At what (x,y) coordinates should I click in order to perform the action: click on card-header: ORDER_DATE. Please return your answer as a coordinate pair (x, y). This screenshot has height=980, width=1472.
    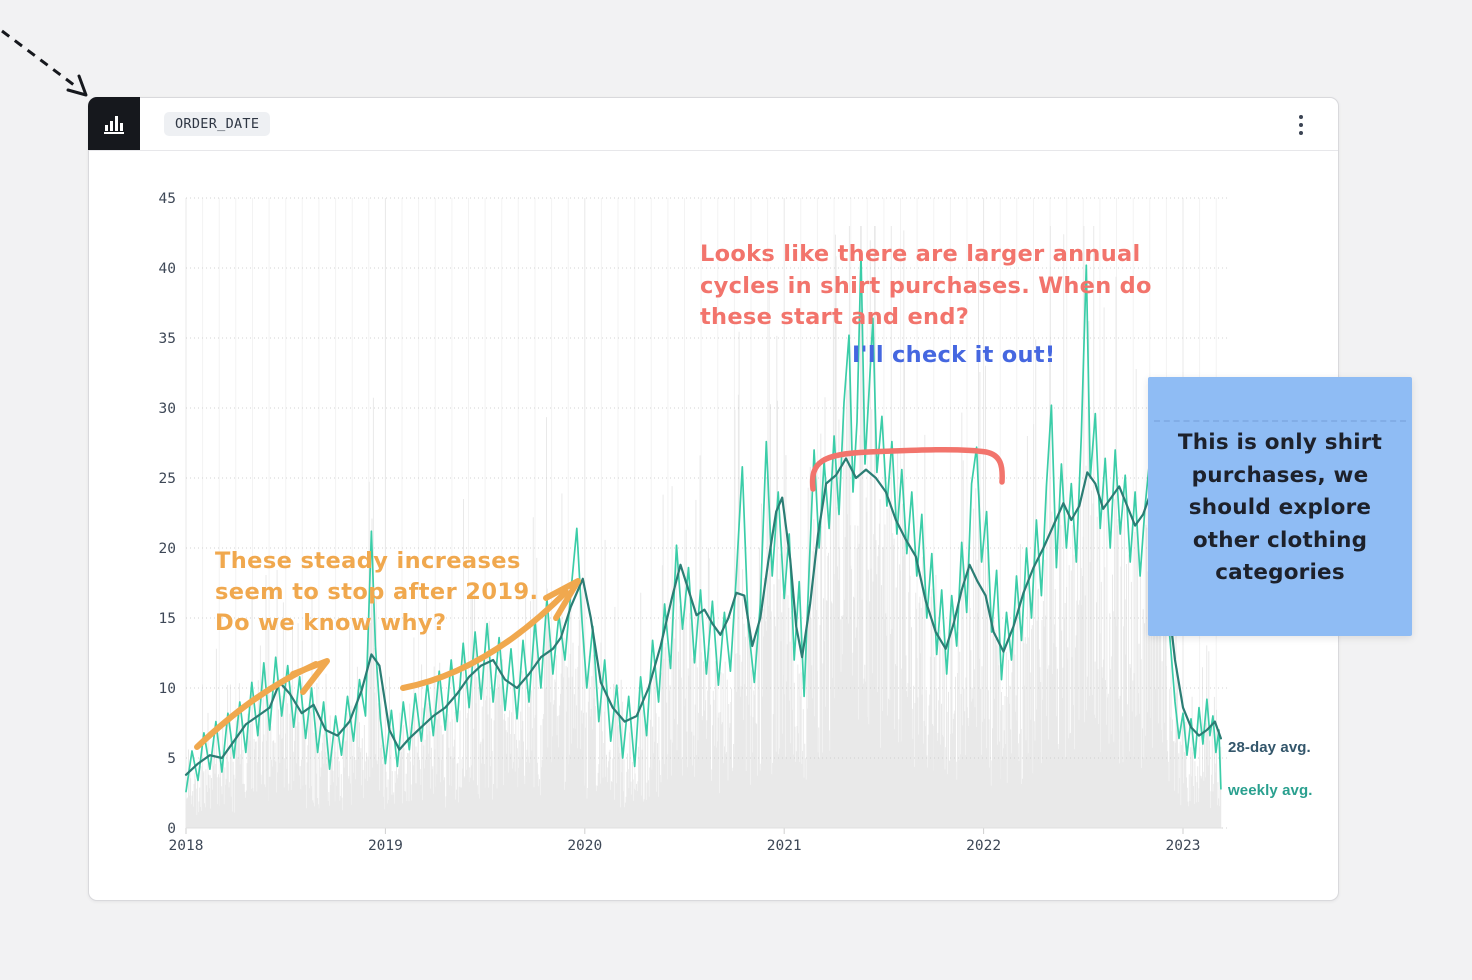
    Looking at the image, I should click on (713, 124).